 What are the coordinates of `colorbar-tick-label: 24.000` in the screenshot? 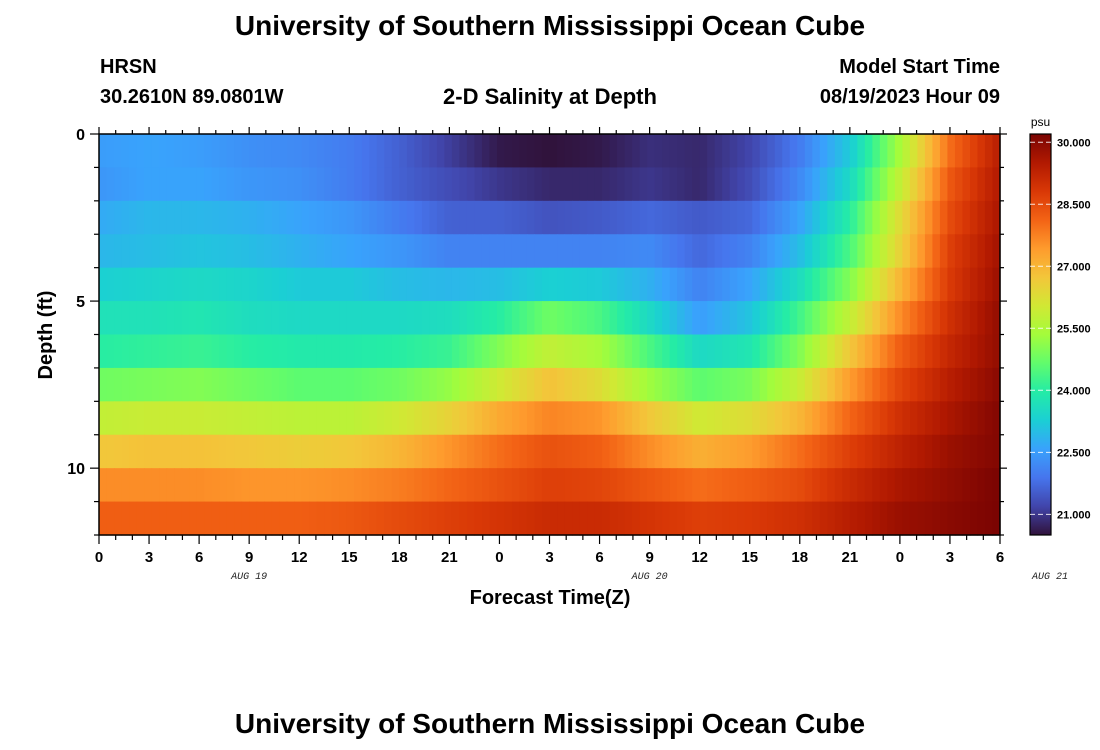 It's located at (1074, 391).